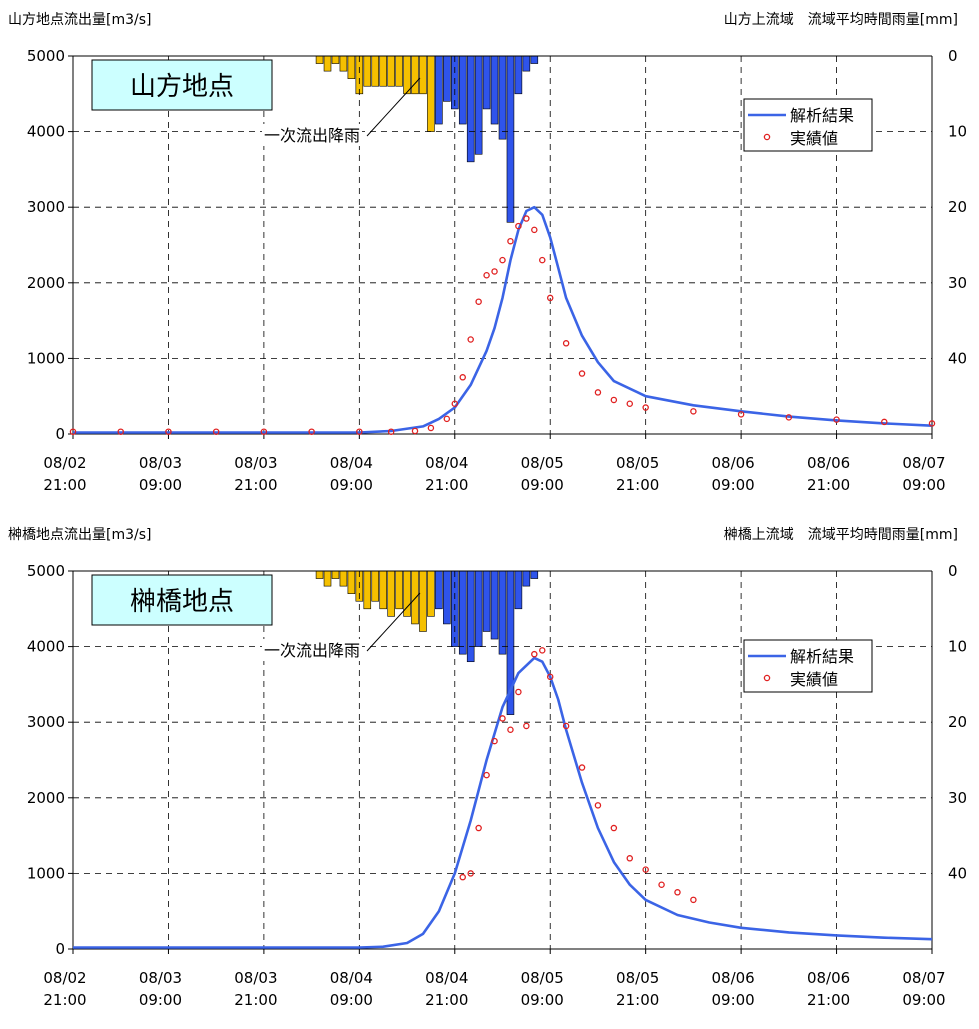 Image resolution: width=979 pixels, height=1029 pixels. What do you see at coordinates (637, 978) in the screenshot?
I see `x-tick-label-date: 08/05` at bounding box center [637, 978].